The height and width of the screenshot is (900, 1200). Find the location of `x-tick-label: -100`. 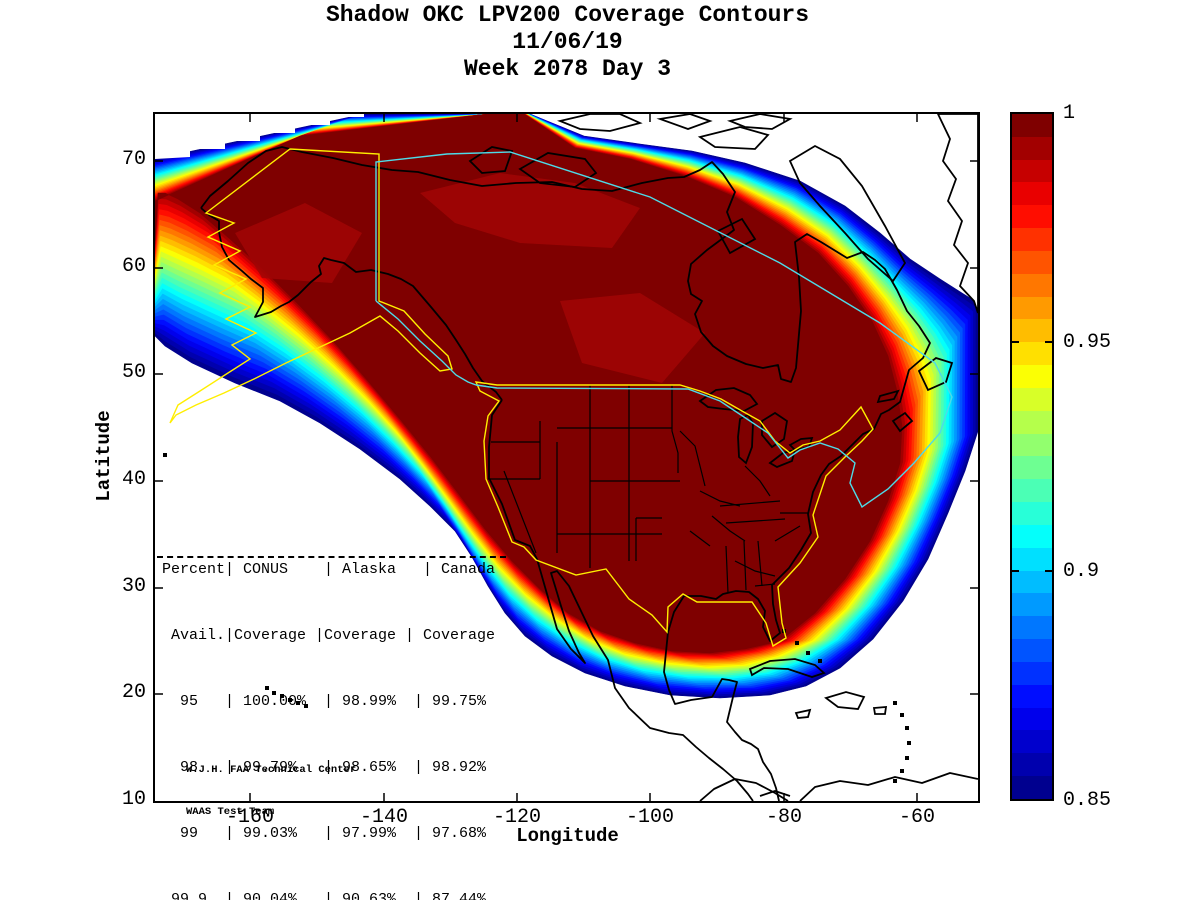

x-tick-label: -100 is located at coordinates (650, 817).